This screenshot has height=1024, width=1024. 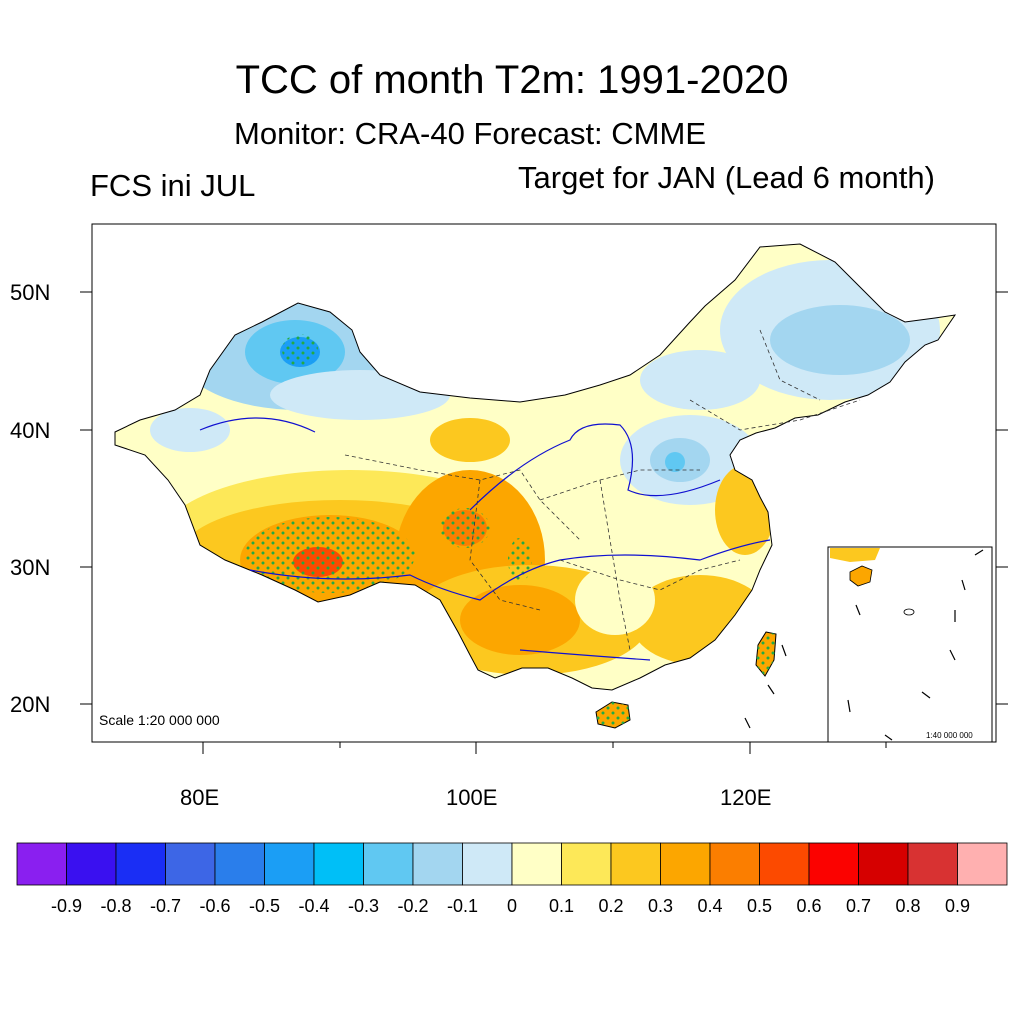 I want to click on initialization-label: FCS ini JUL, so click(x=173, y=185).